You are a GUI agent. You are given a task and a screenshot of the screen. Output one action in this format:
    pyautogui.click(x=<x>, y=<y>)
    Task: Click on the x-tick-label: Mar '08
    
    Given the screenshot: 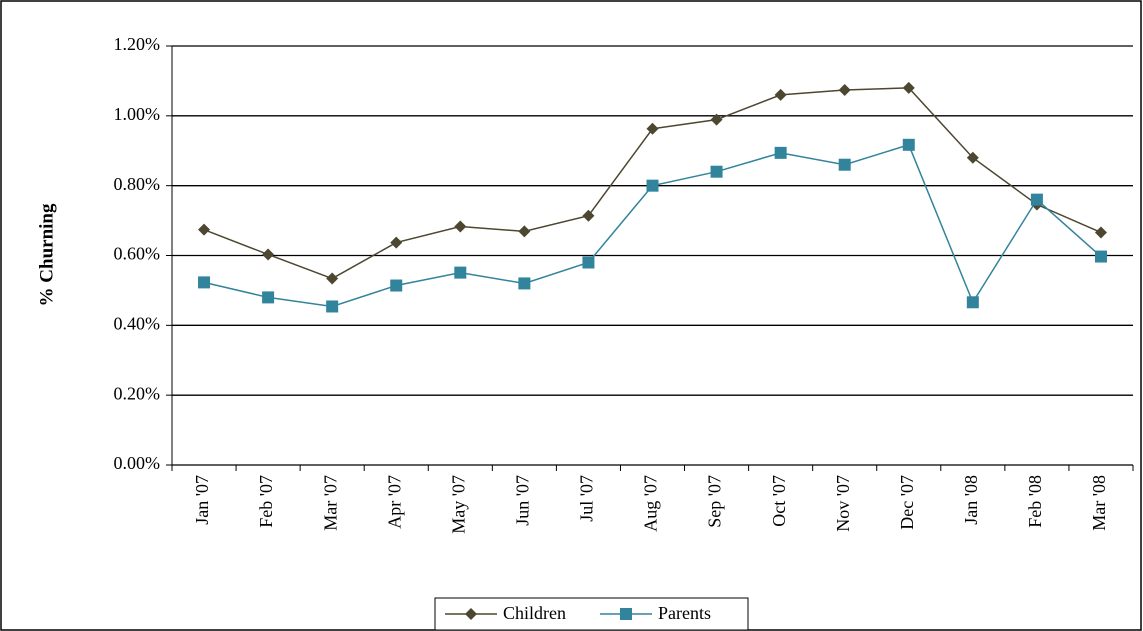 What is the action you would take?
    pyautogui.click(x=1099, y=503)
    